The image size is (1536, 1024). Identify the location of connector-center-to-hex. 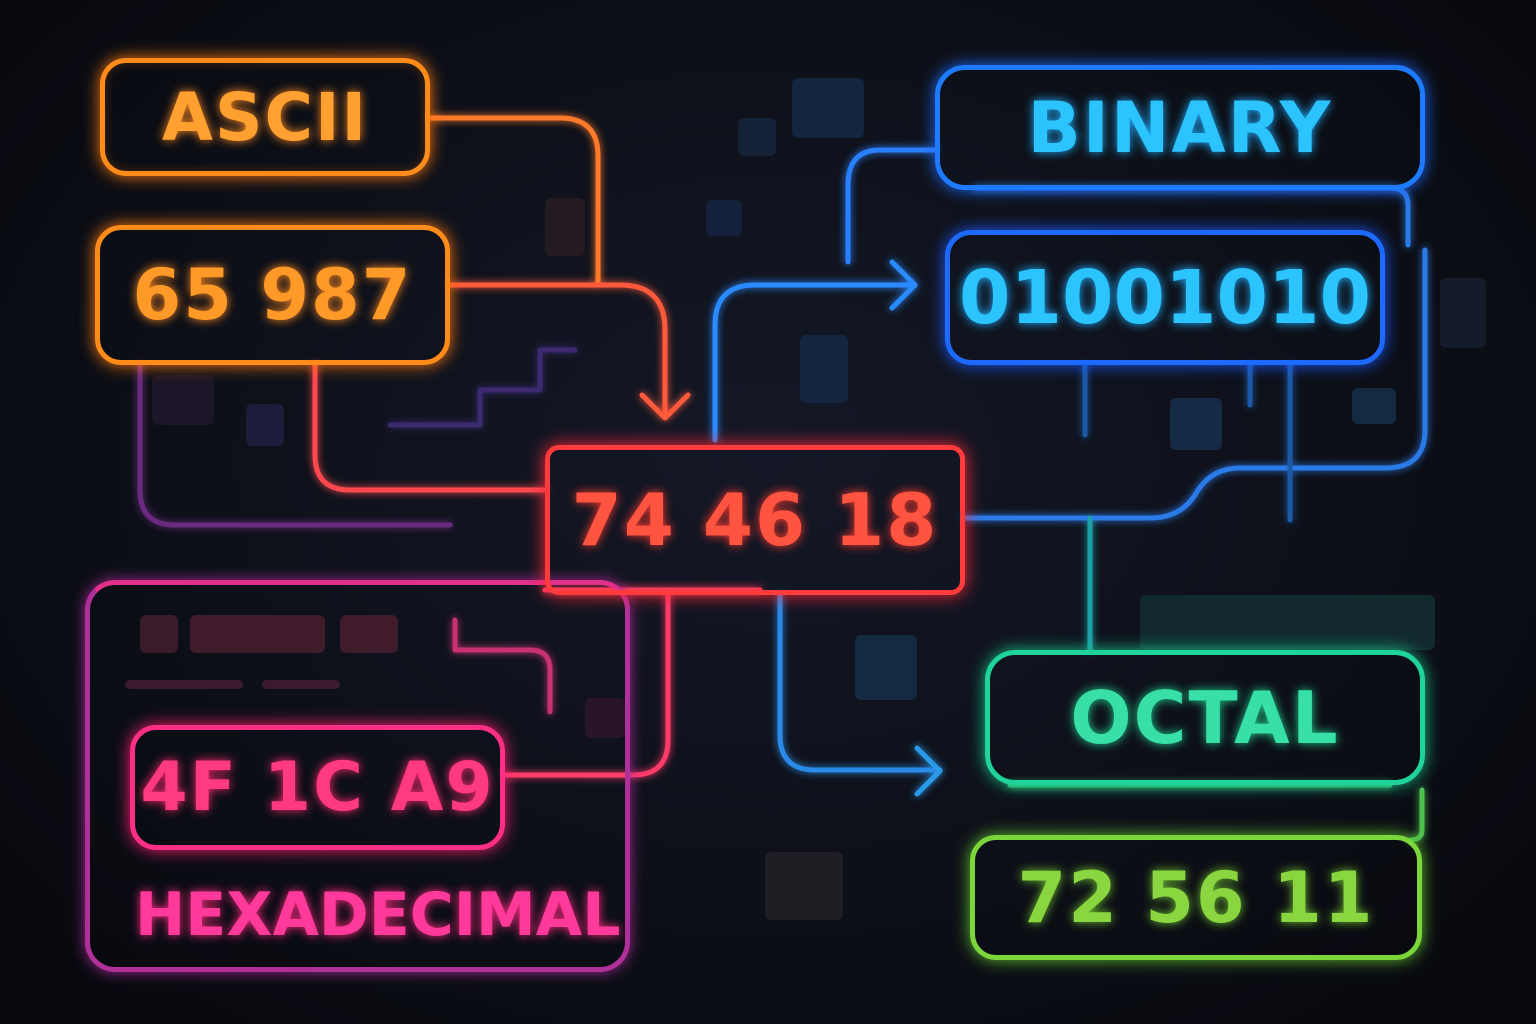
(586, 685).